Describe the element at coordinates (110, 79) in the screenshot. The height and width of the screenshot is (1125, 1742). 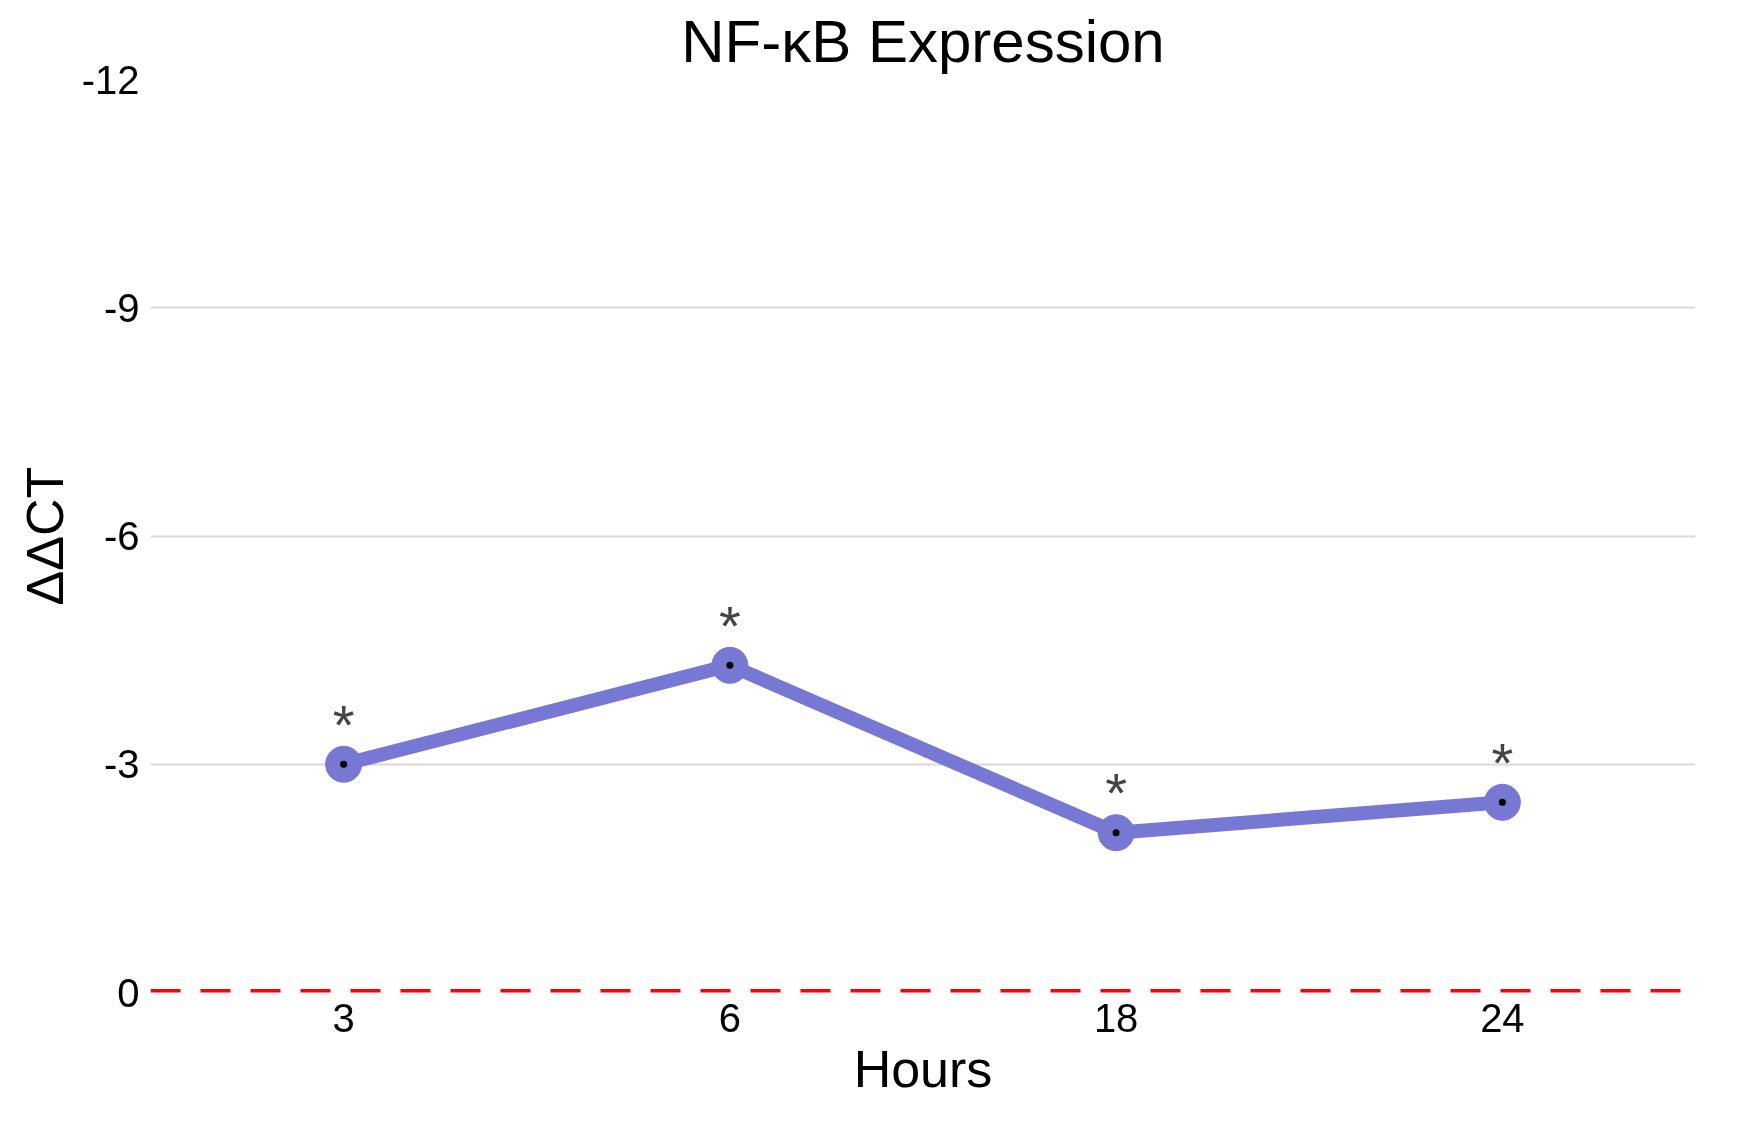
I see `y-tick-label: -12` at that location.